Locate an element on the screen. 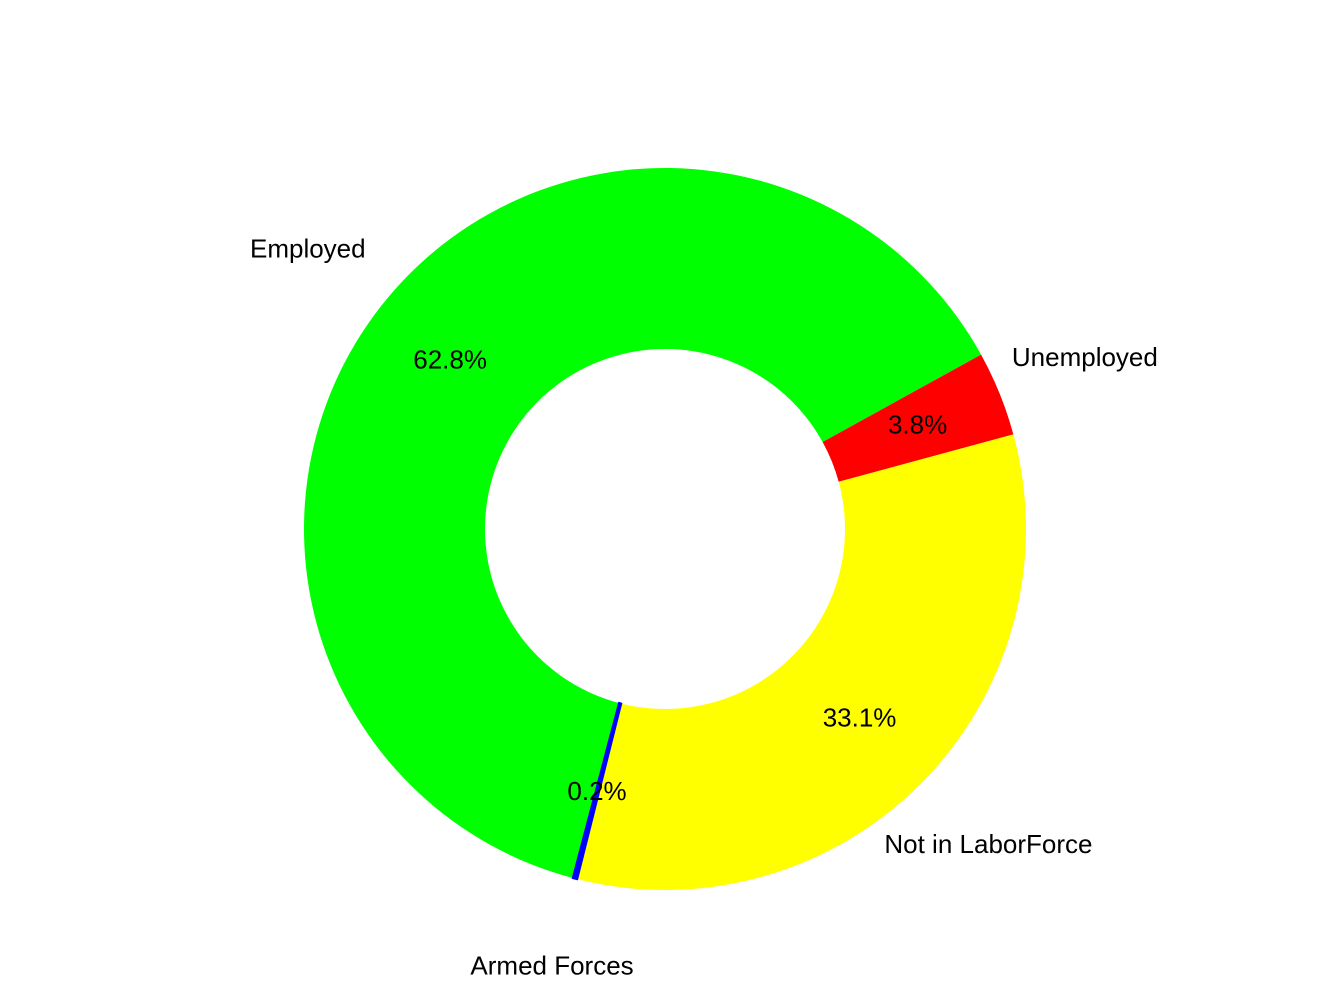 This screenshot has height=1008, width=1344. name-label-not-in-laborforce: Not in LaborForce is located at coordinates (988, 844).